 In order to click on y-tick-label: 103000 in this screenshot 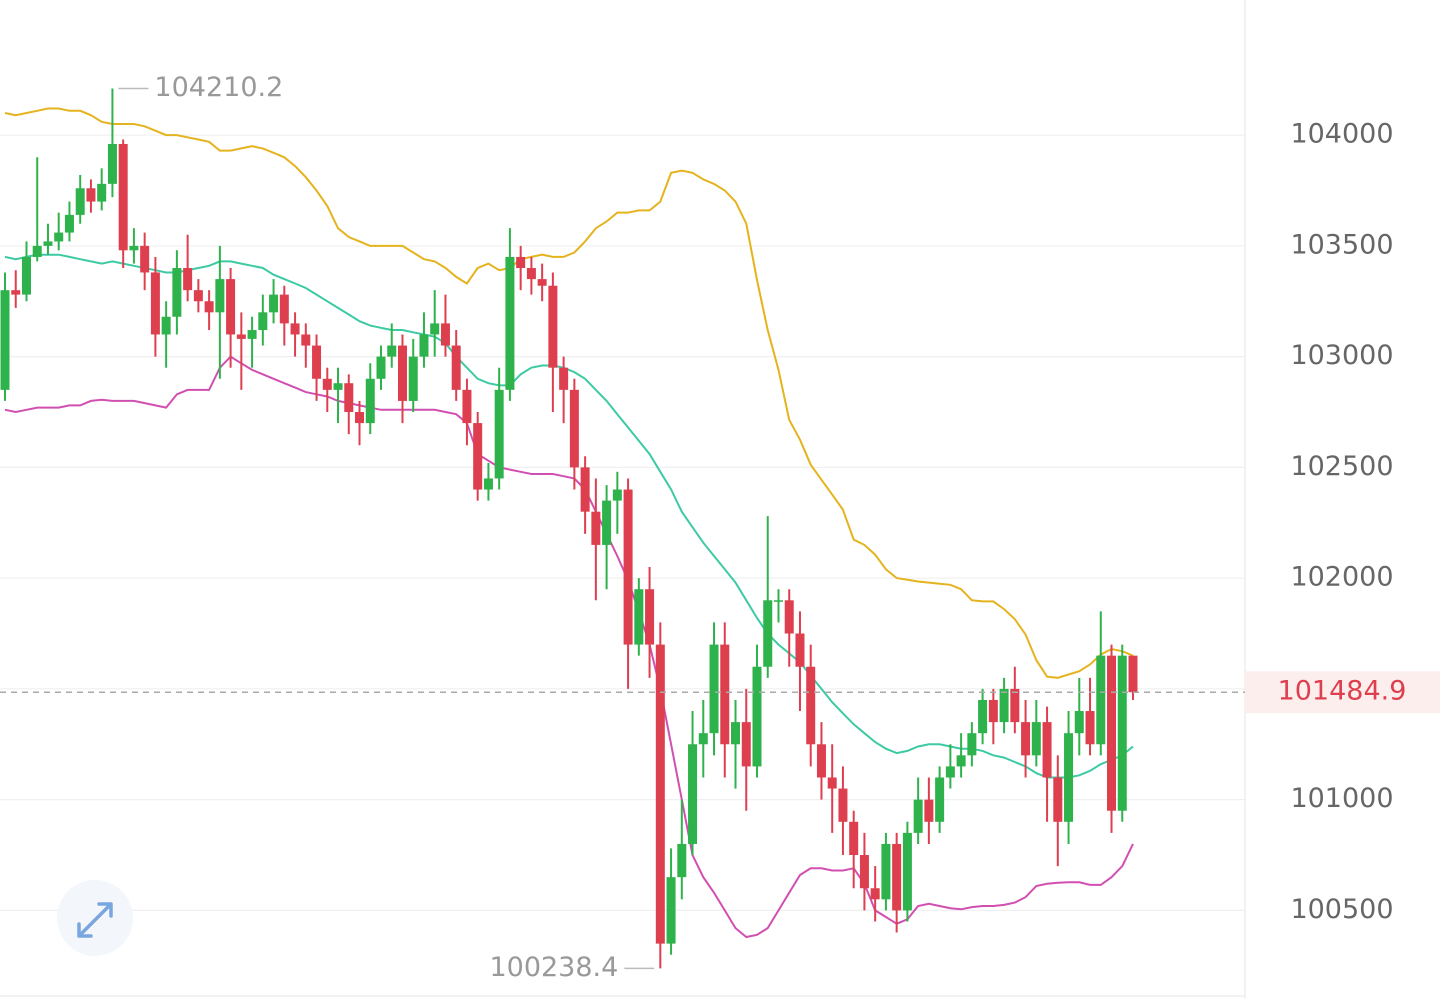, I will do `click(1341, 355)`.